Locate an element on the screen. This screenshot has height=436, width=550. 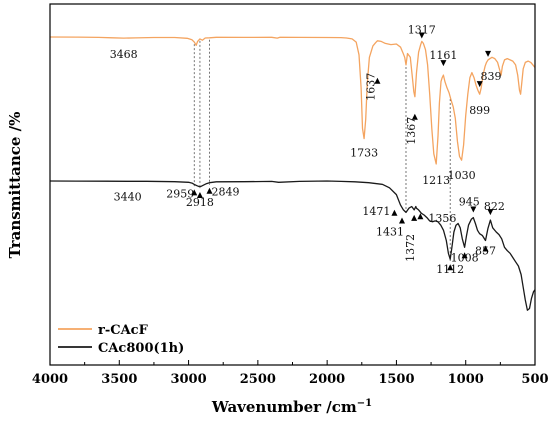
peak-label: 1431 is located at coordinates (390, 231).